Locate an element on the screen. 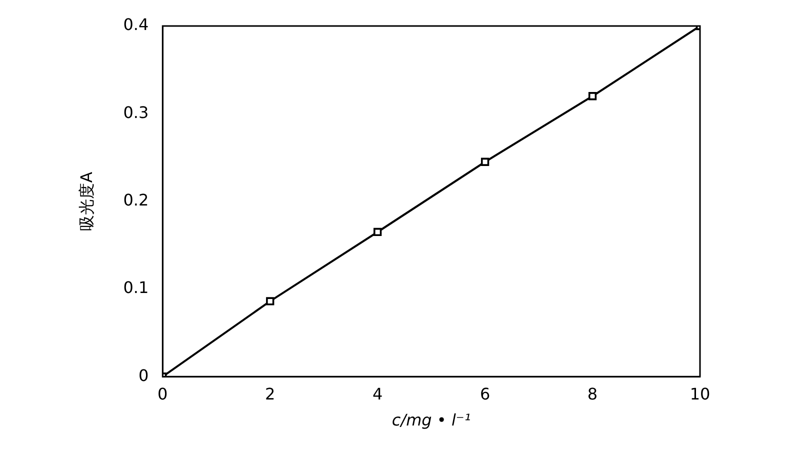 Image resolution: width=800 pixels, height=450 pixels. x-tick-label: 10 is located at coordinates (700, 394).